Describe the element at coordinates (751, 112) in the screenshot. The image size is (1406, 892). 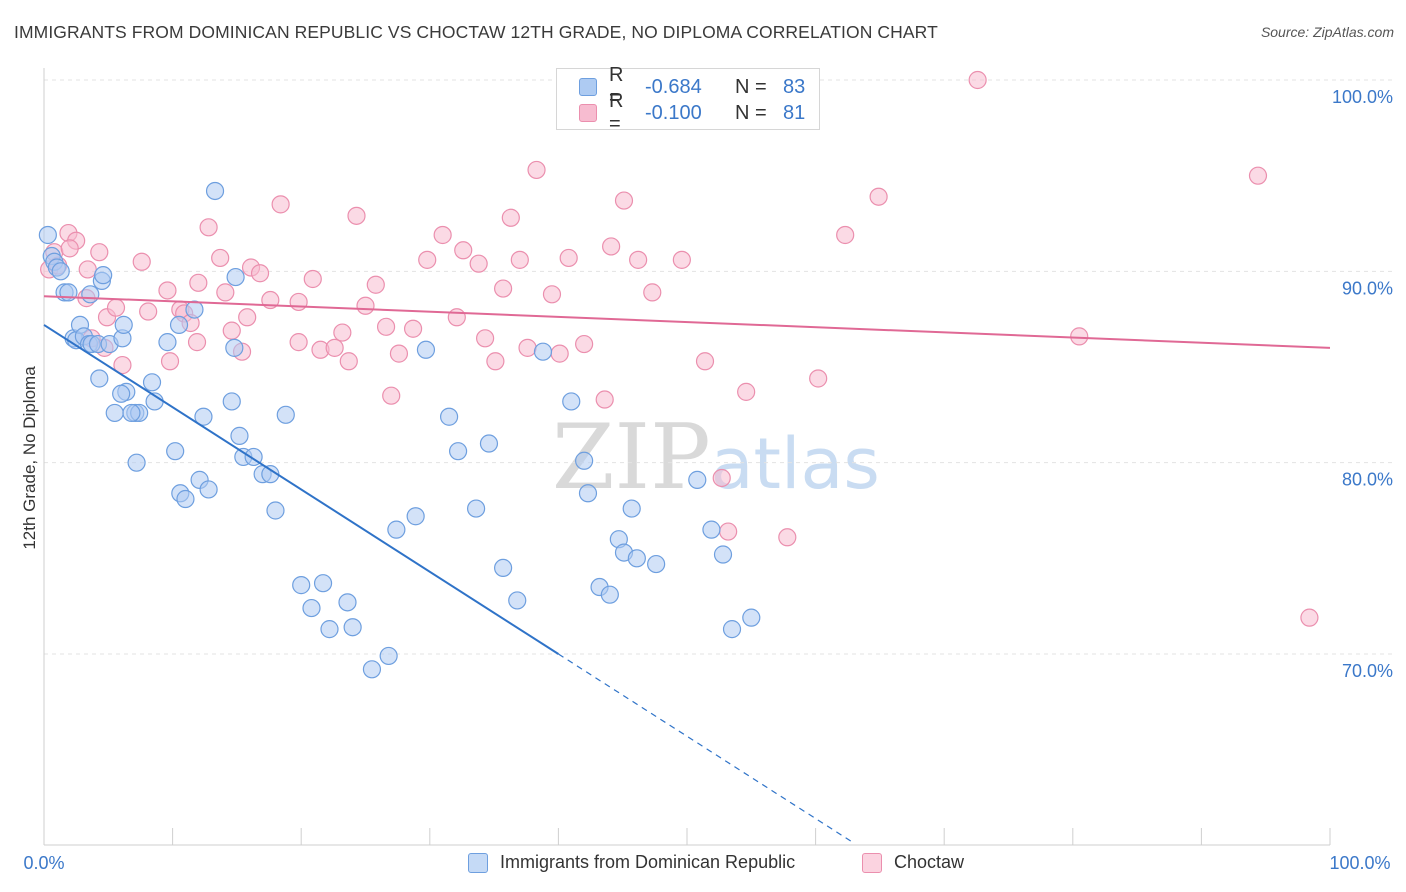
I see `n-label: N =` at that location.